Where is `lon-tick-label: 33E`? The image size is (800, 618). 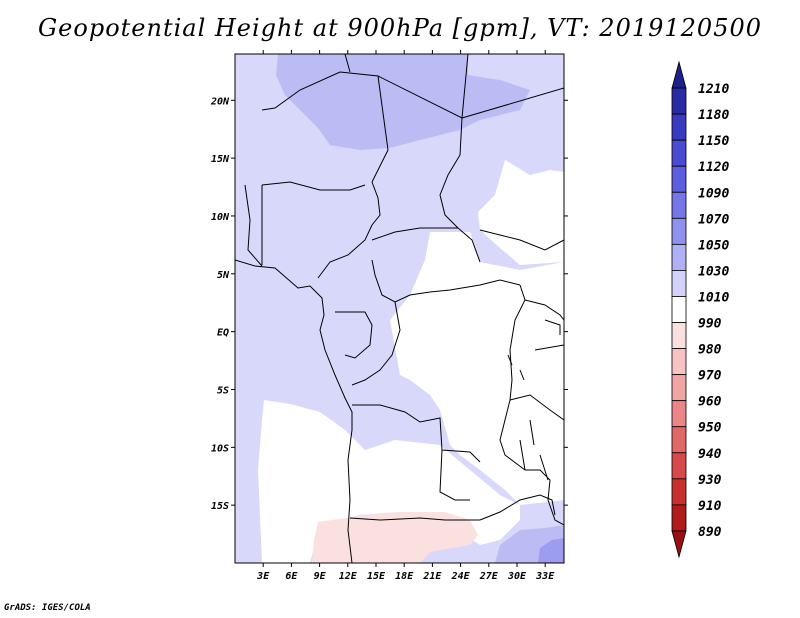 lon-tick-label: 33E is located at coordinates (545, 576).